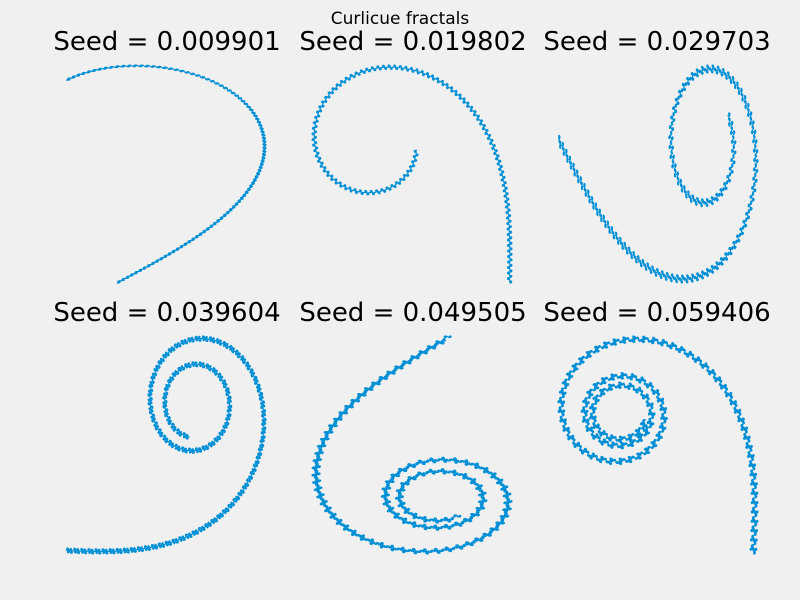 The width and height of the screenshot is (800, 600). Describe the element at coordinates (400, 19) in the screenshot. I see `figure-suptitle: Curlicue fractals` at that location.